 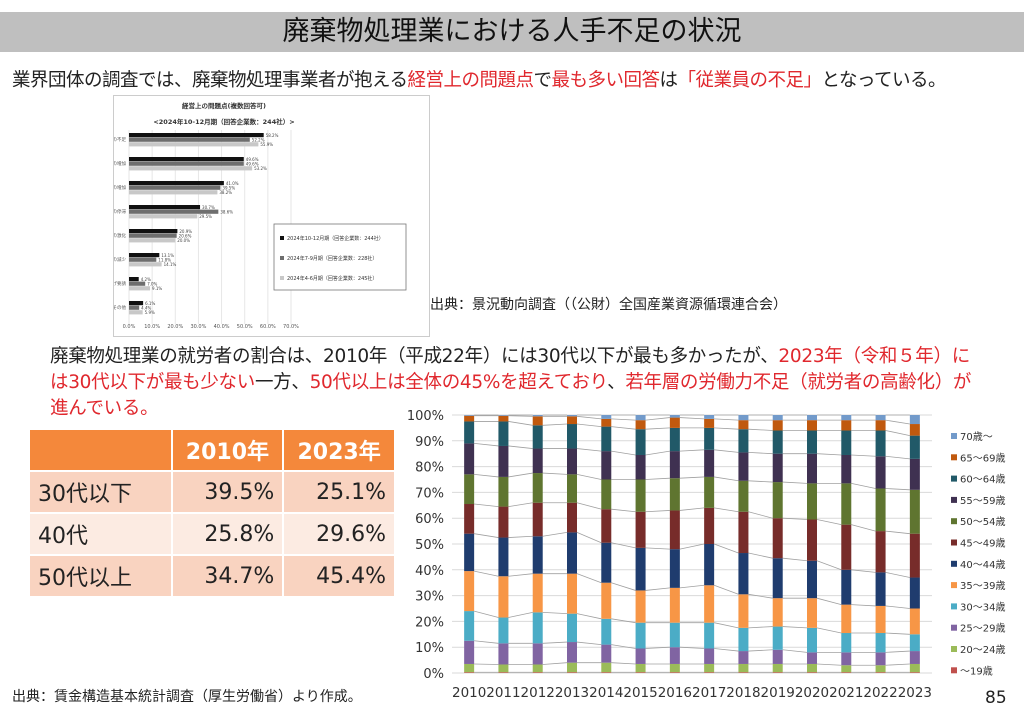 What do you see at coordinates (976, 671) in the screenshot?
I see `legend-label: ～19歳` at bounding box center [976, 671].